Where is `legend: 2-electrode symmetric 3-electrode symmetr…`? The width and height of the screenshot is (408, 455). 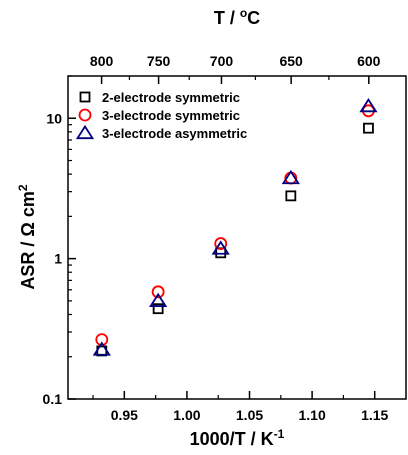
legend: 2-electrode symmetric 3-electrode symmetr… is located at coordinates (161, 115).